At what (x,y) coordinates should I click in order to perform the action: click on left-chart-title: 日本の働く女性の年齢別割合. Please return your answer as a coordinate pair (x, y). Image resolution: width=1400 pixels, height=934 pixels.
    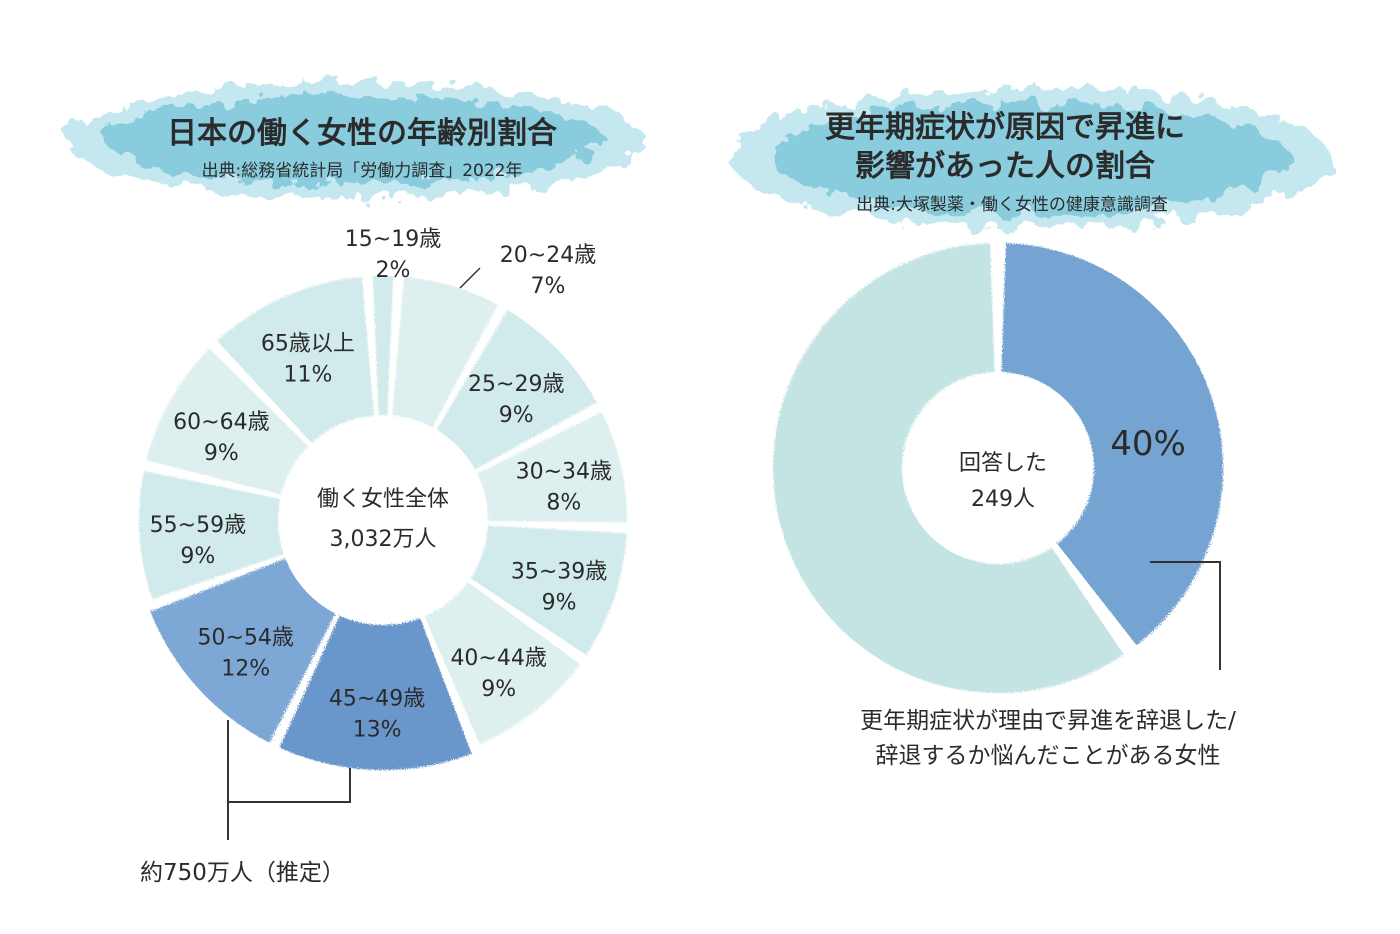
    Looking at the image, I should click on (362, 133).